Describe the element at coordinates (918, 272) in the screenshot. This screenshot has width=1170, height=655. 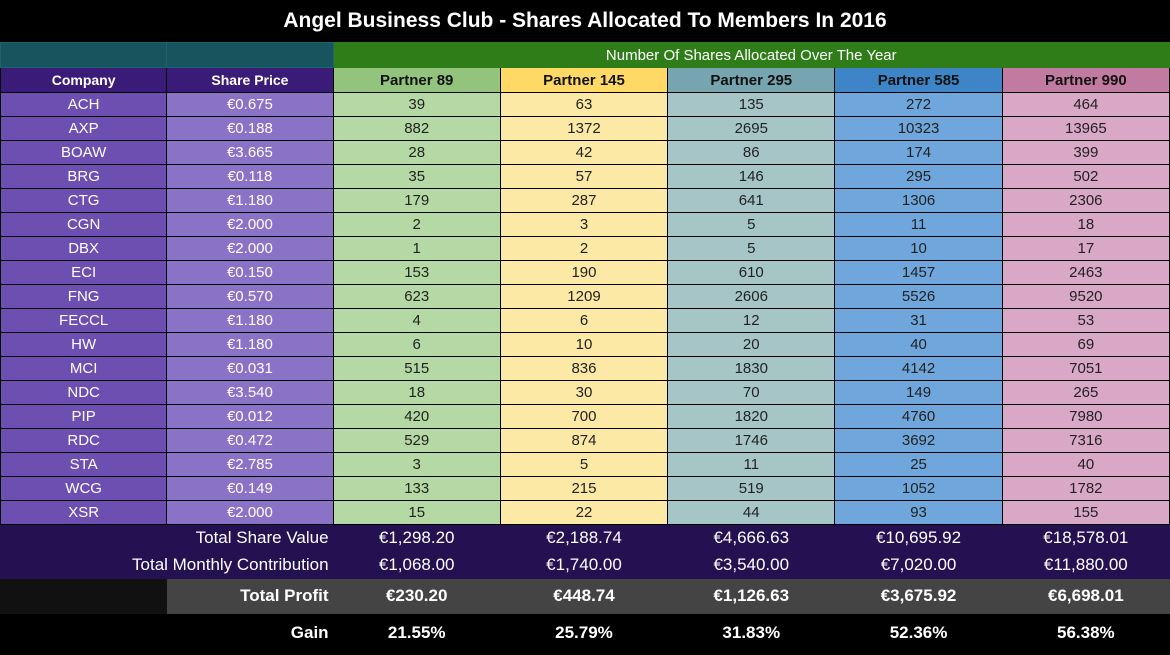
I see `shares-cell: 1457` at that location.